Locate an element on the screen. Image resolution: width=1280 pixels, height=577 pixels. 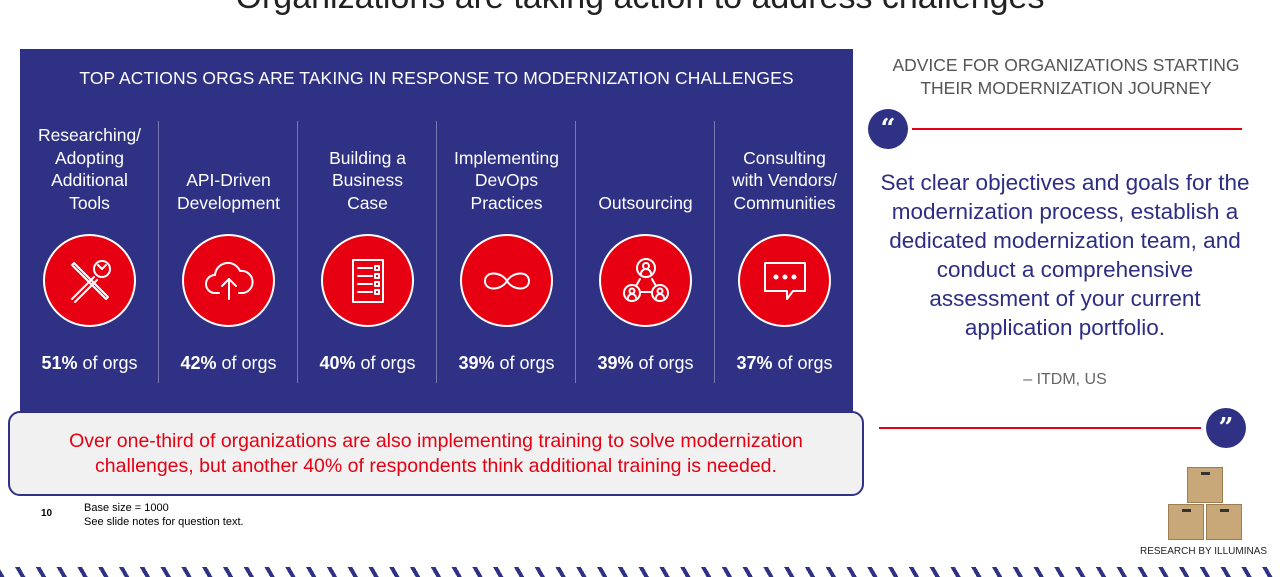
footnote-notes: See slide notes for question text. is located at coordinates (164, 522).